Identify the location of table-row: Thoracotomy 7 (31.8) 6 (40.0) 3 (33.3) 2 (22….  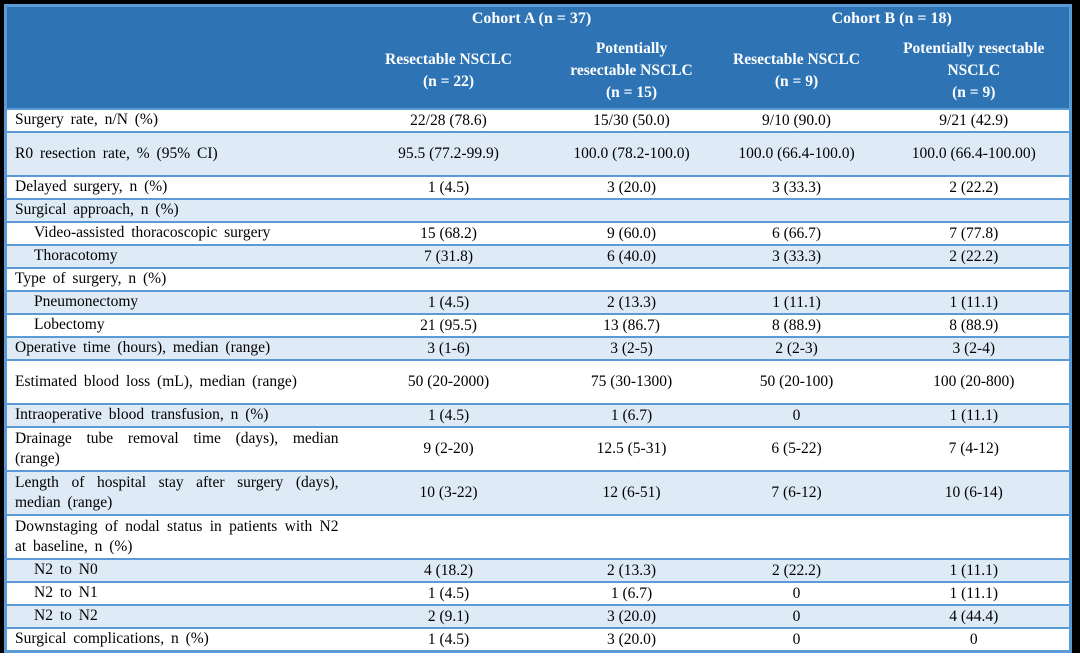
(538, 256).